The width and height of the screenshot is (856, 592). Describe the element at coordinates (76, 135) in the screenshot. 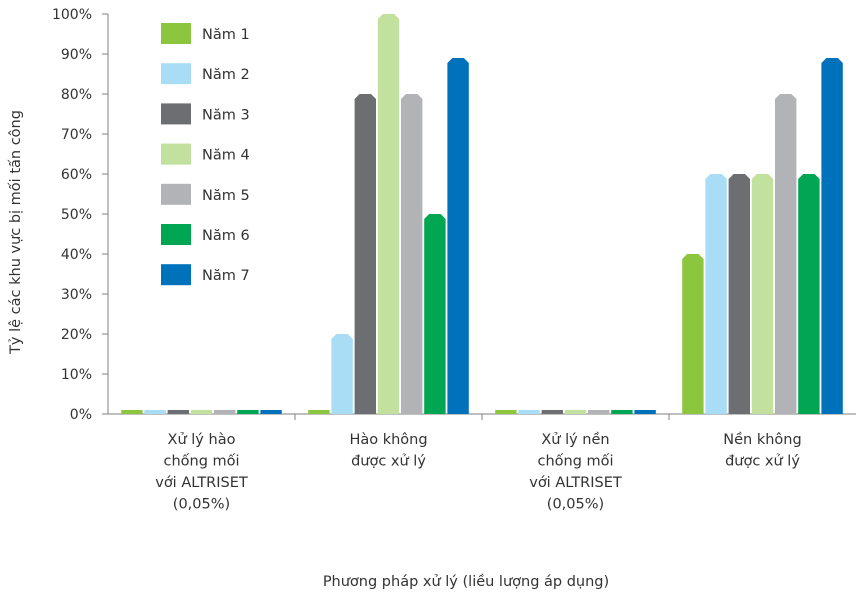

I see `y-tick-label: 70%` at that location.